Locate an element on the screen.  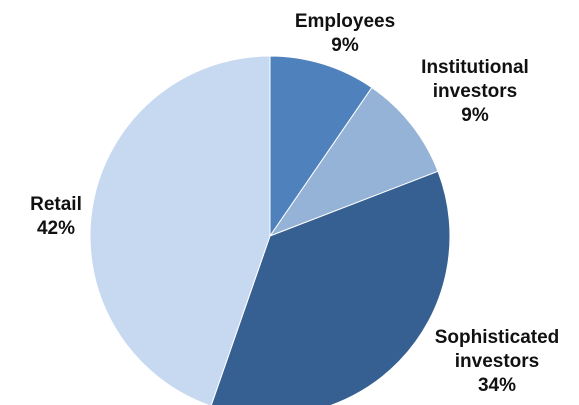
value-label: 34% is located at coordinates (497, 385).